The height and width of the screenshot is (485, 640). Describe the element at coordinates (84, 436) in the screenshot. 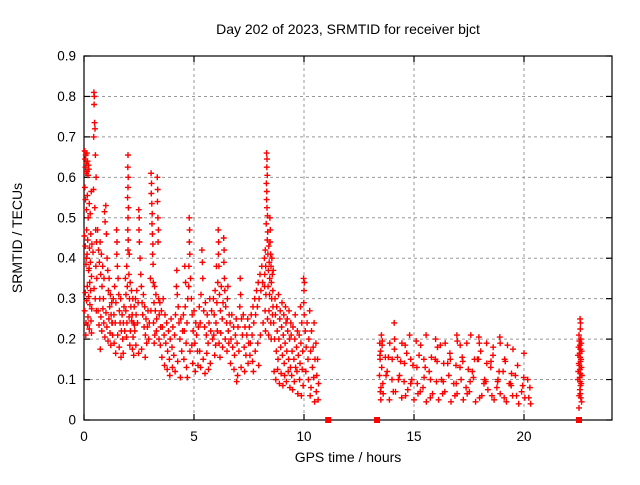

I see `x-tick-label: 0` at that location.